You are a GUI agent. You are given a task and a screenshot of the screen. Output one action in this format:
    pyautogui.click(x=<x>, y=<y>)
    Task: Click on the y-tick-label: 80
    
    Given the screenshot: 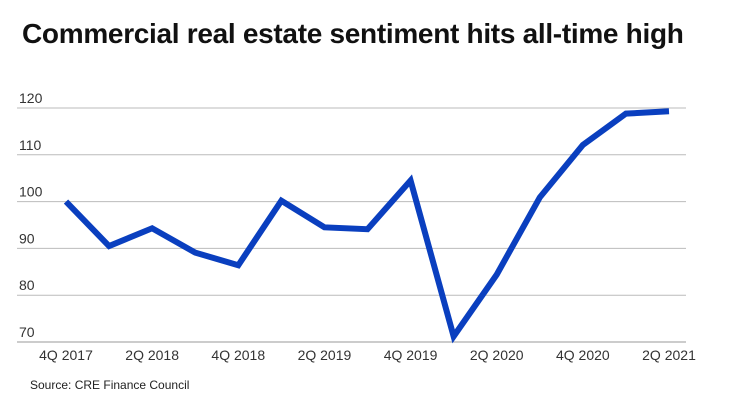 What is the action you would take?
    pyautogui.click(x=27, y=285)
    